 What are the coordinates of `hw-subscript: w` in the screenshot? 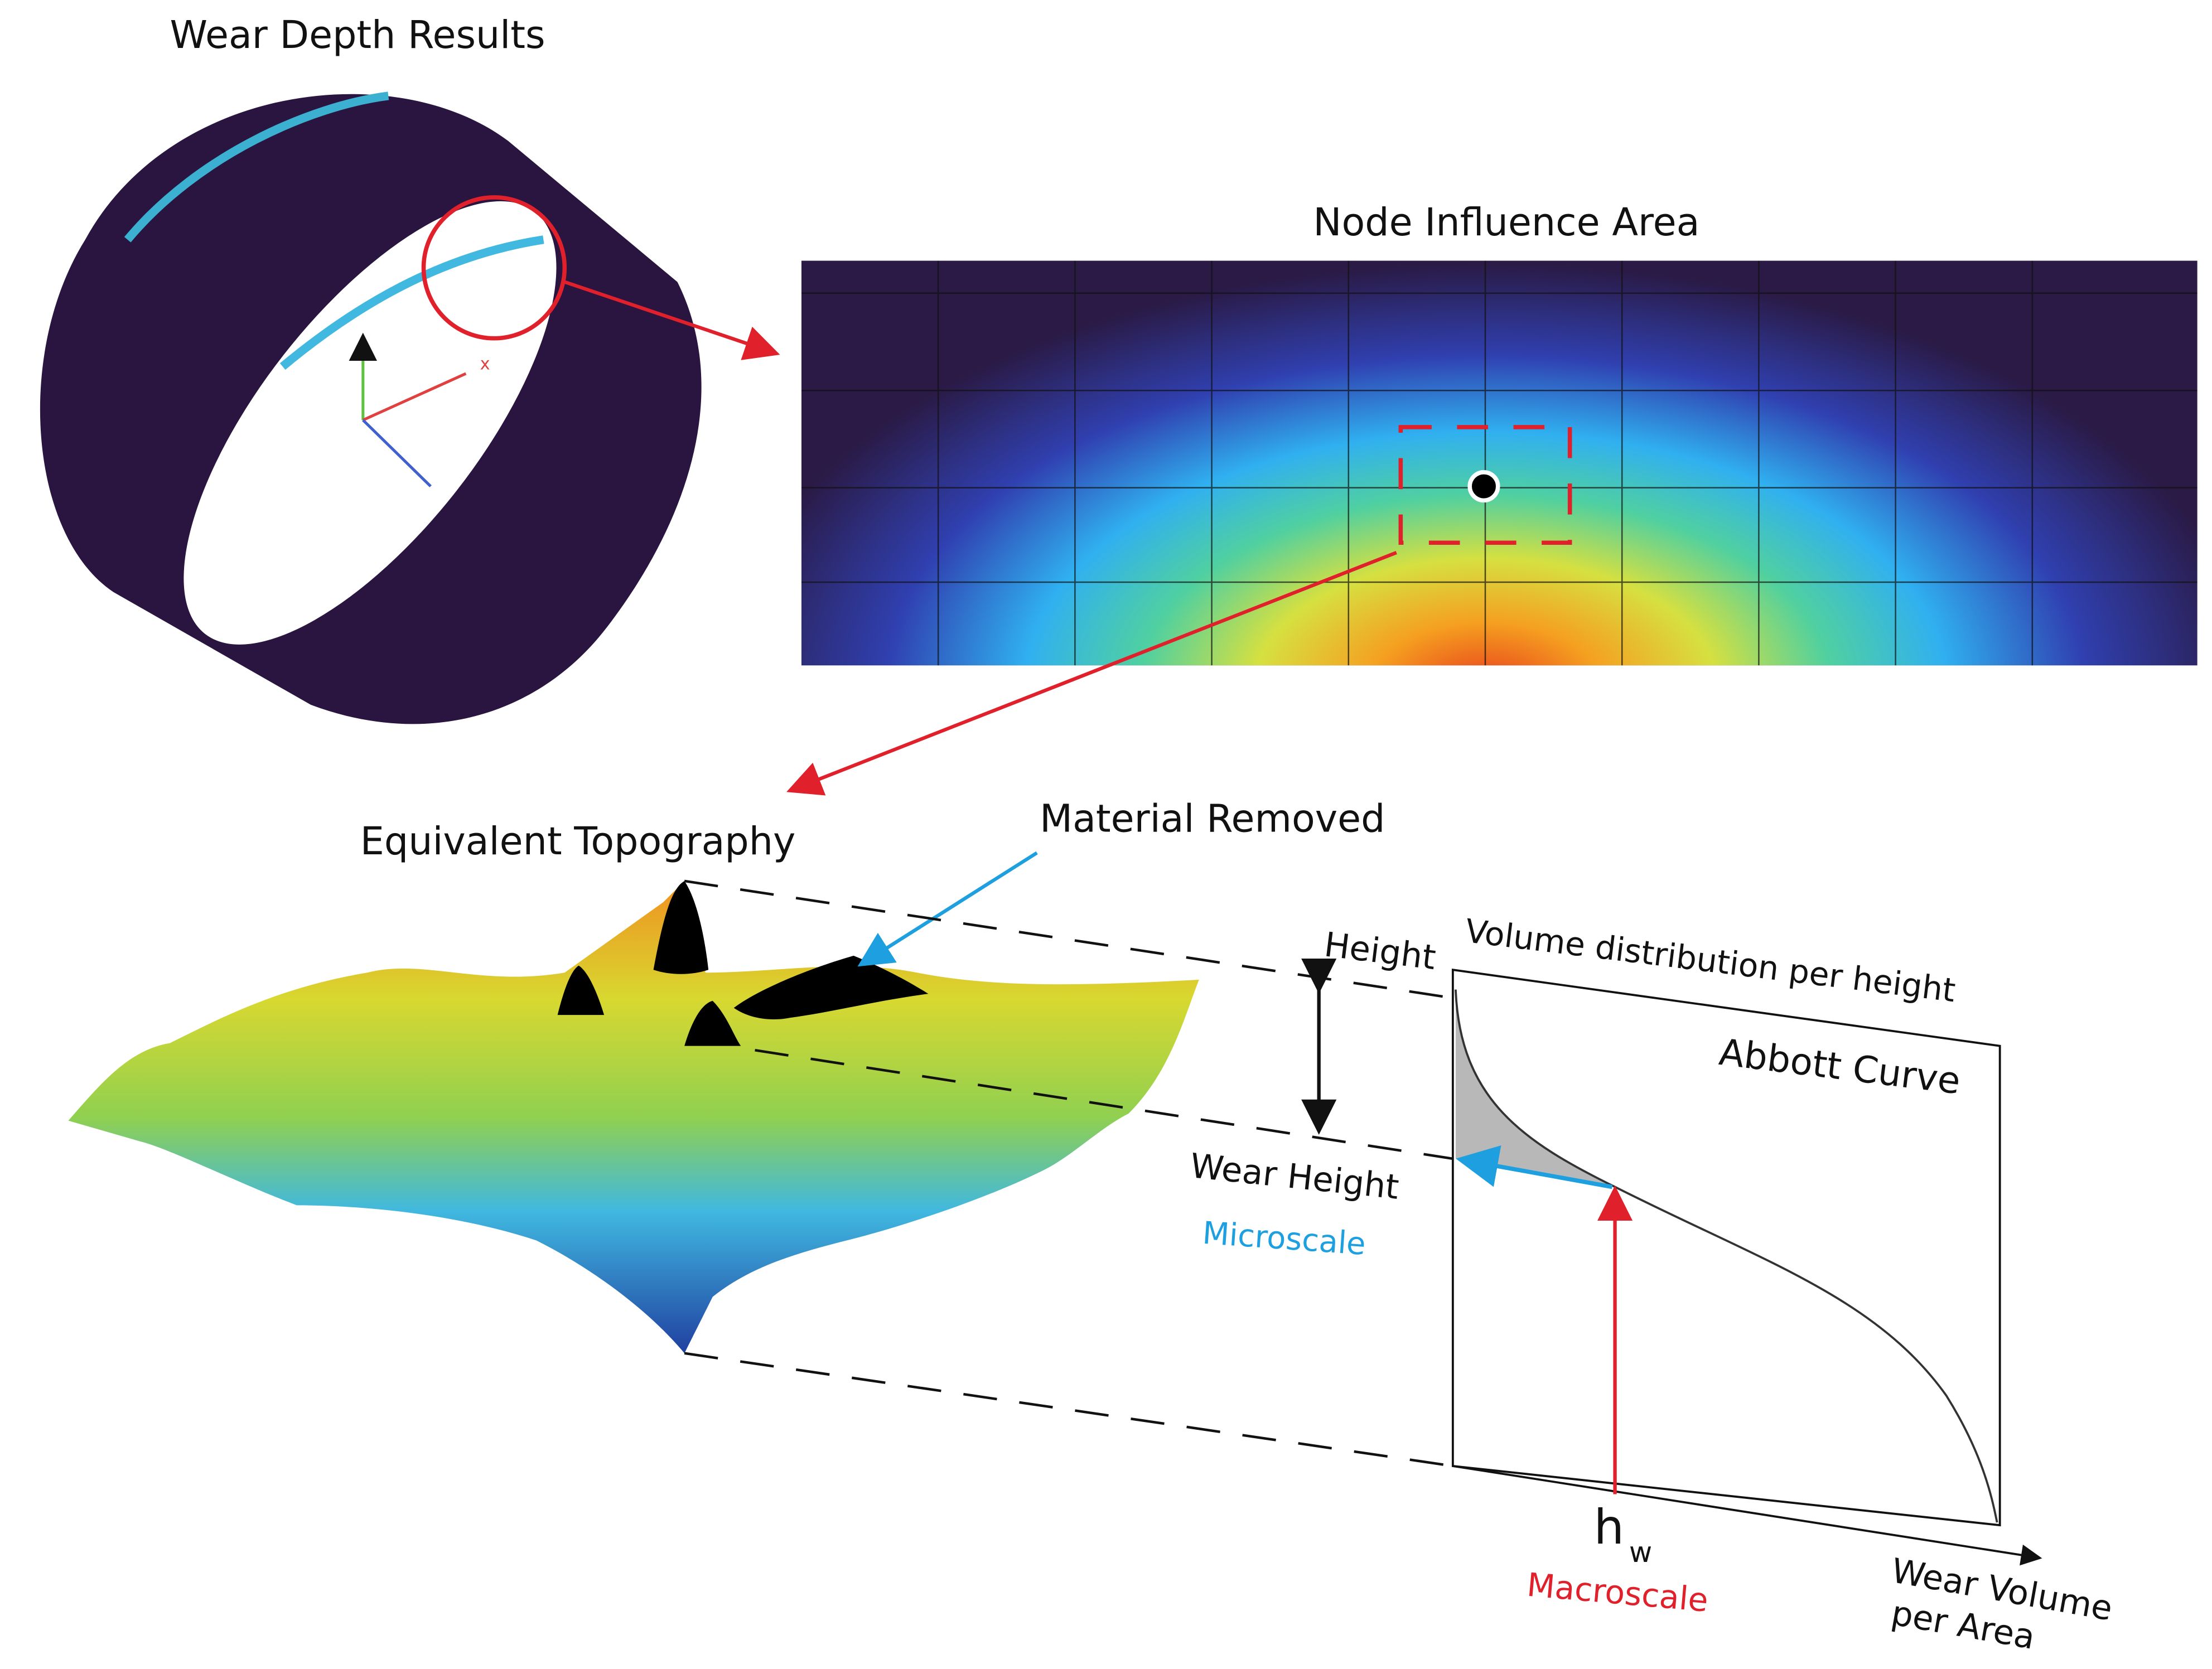 It's located at (1640, 1552).